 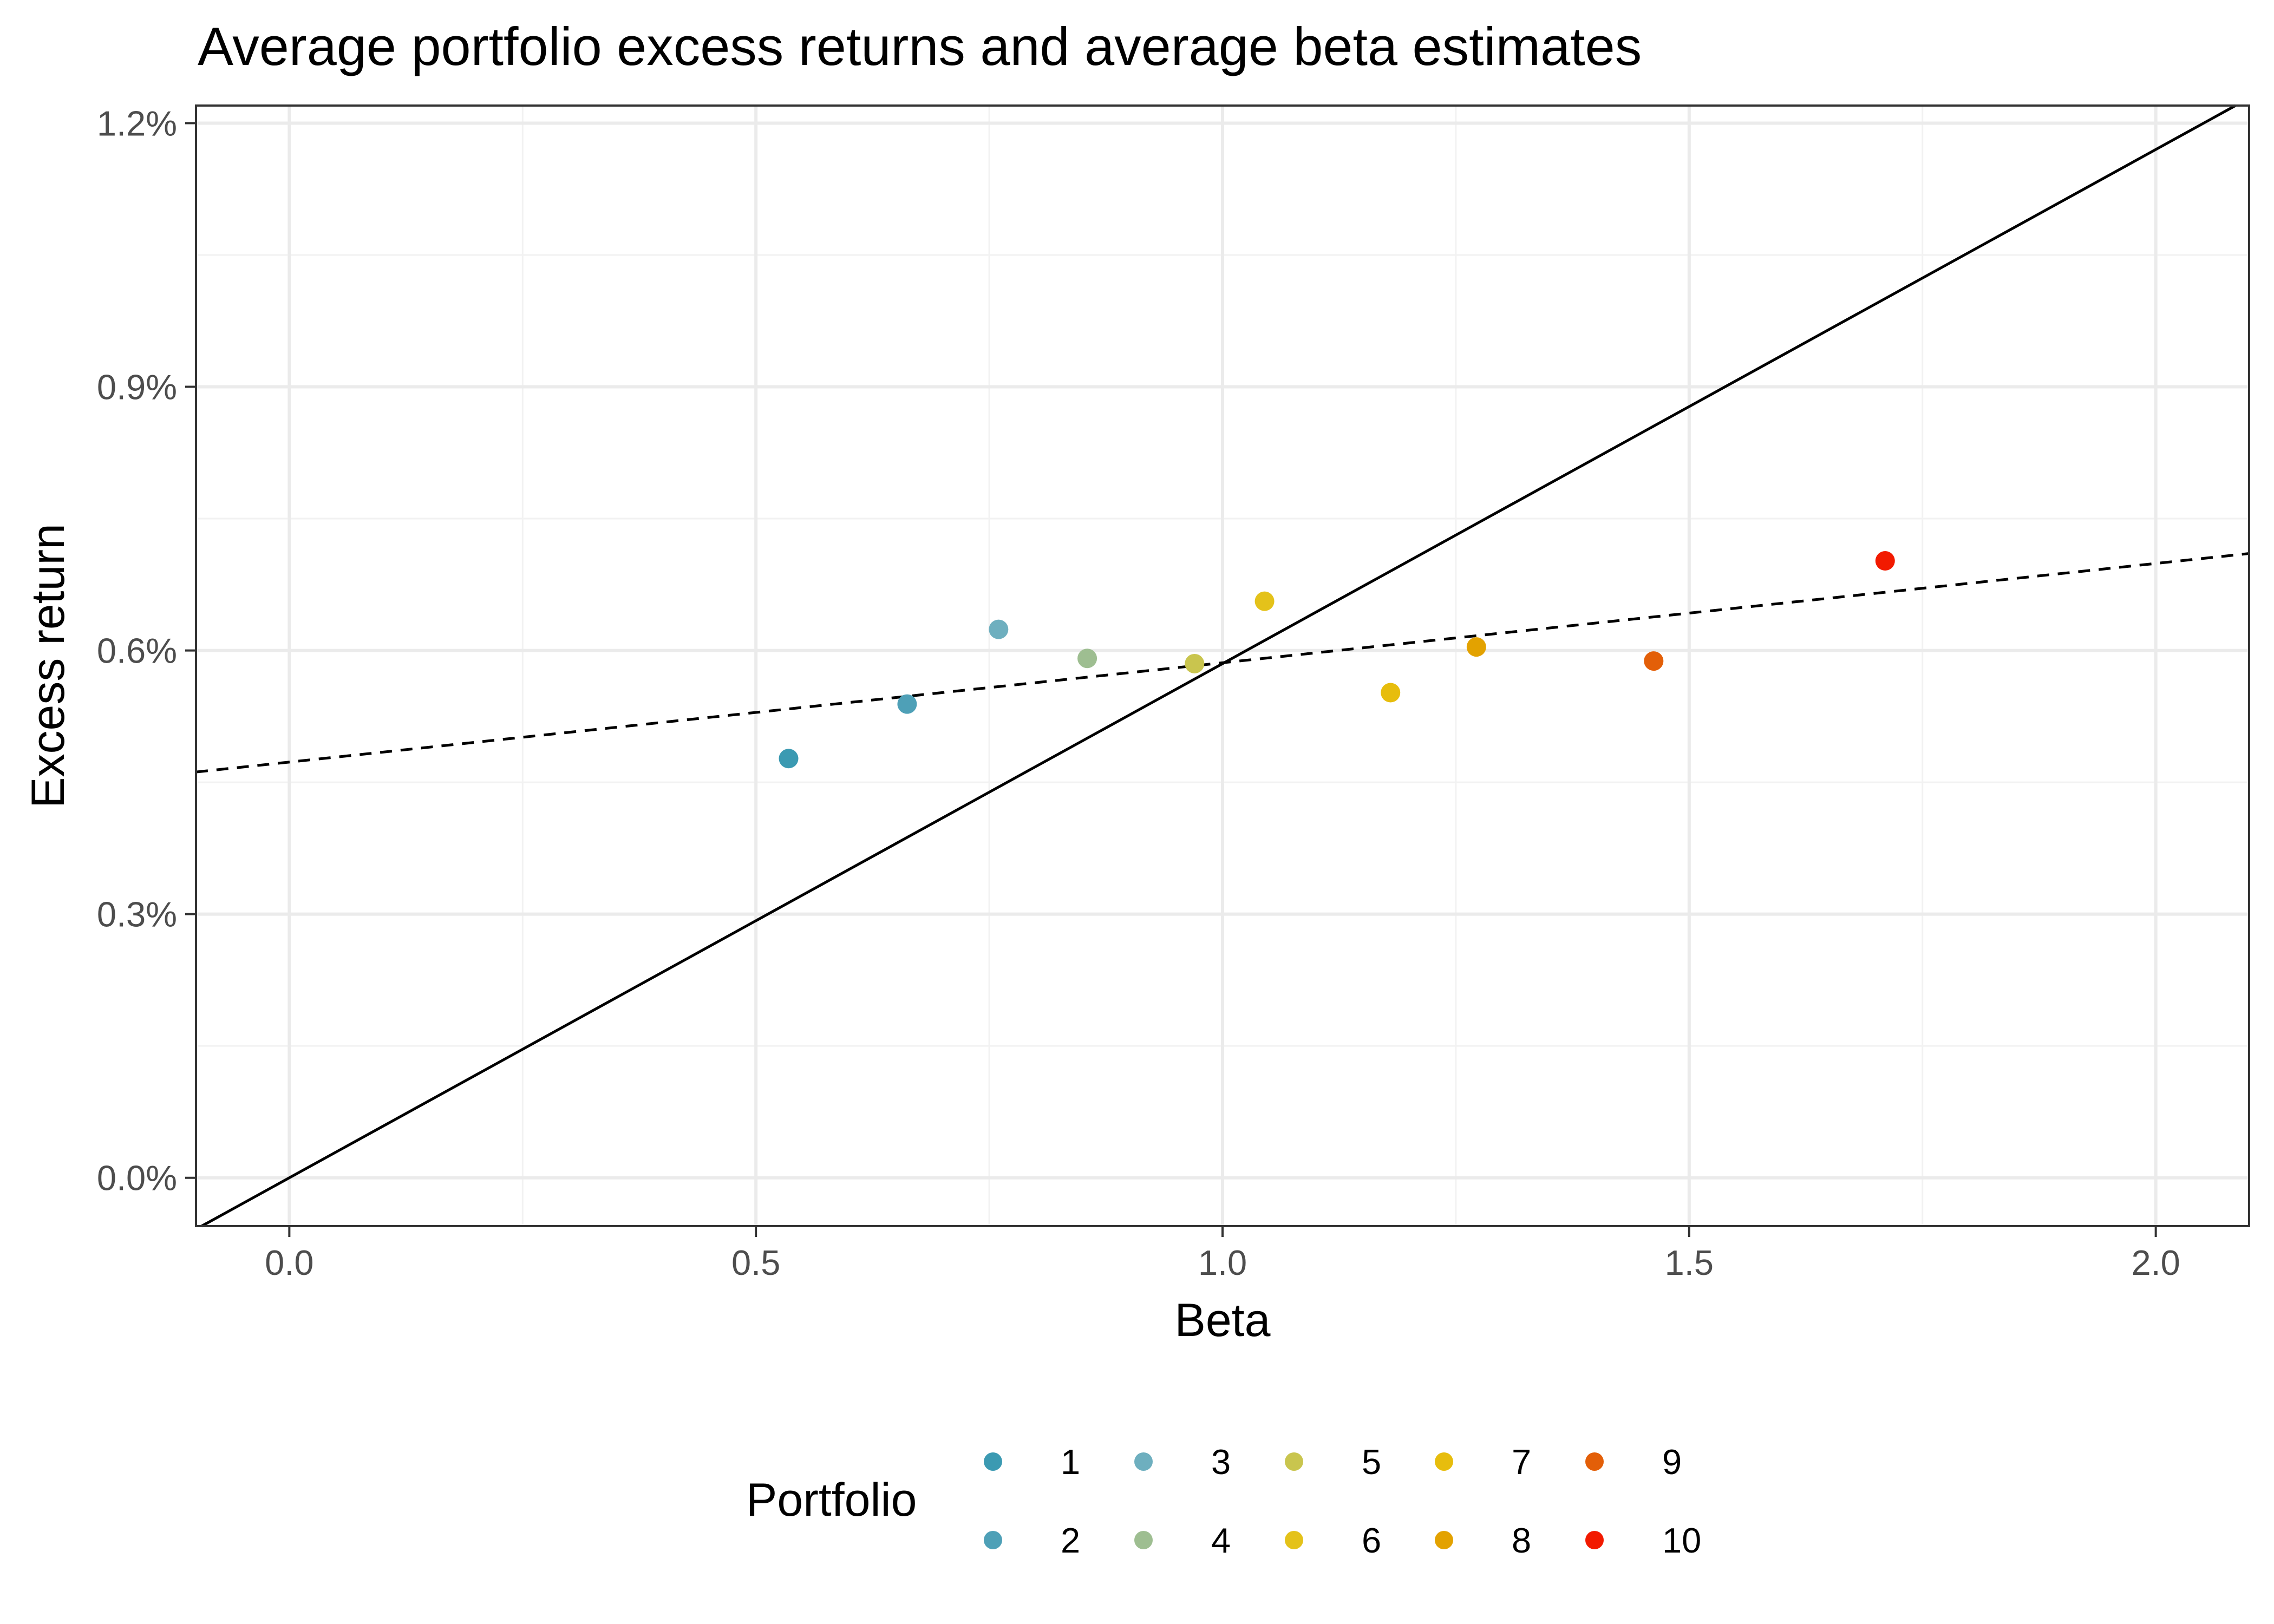 I want to click on estimated-regression-line, so click(x=1223, y=663).